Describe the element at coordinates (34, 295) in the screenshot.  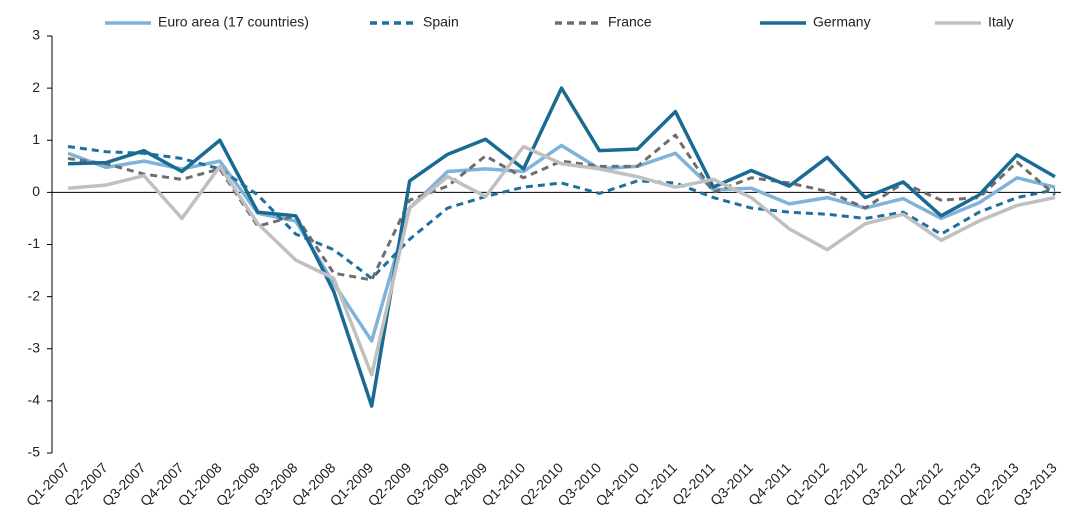
I see `y-tick-label: -2` at that location.